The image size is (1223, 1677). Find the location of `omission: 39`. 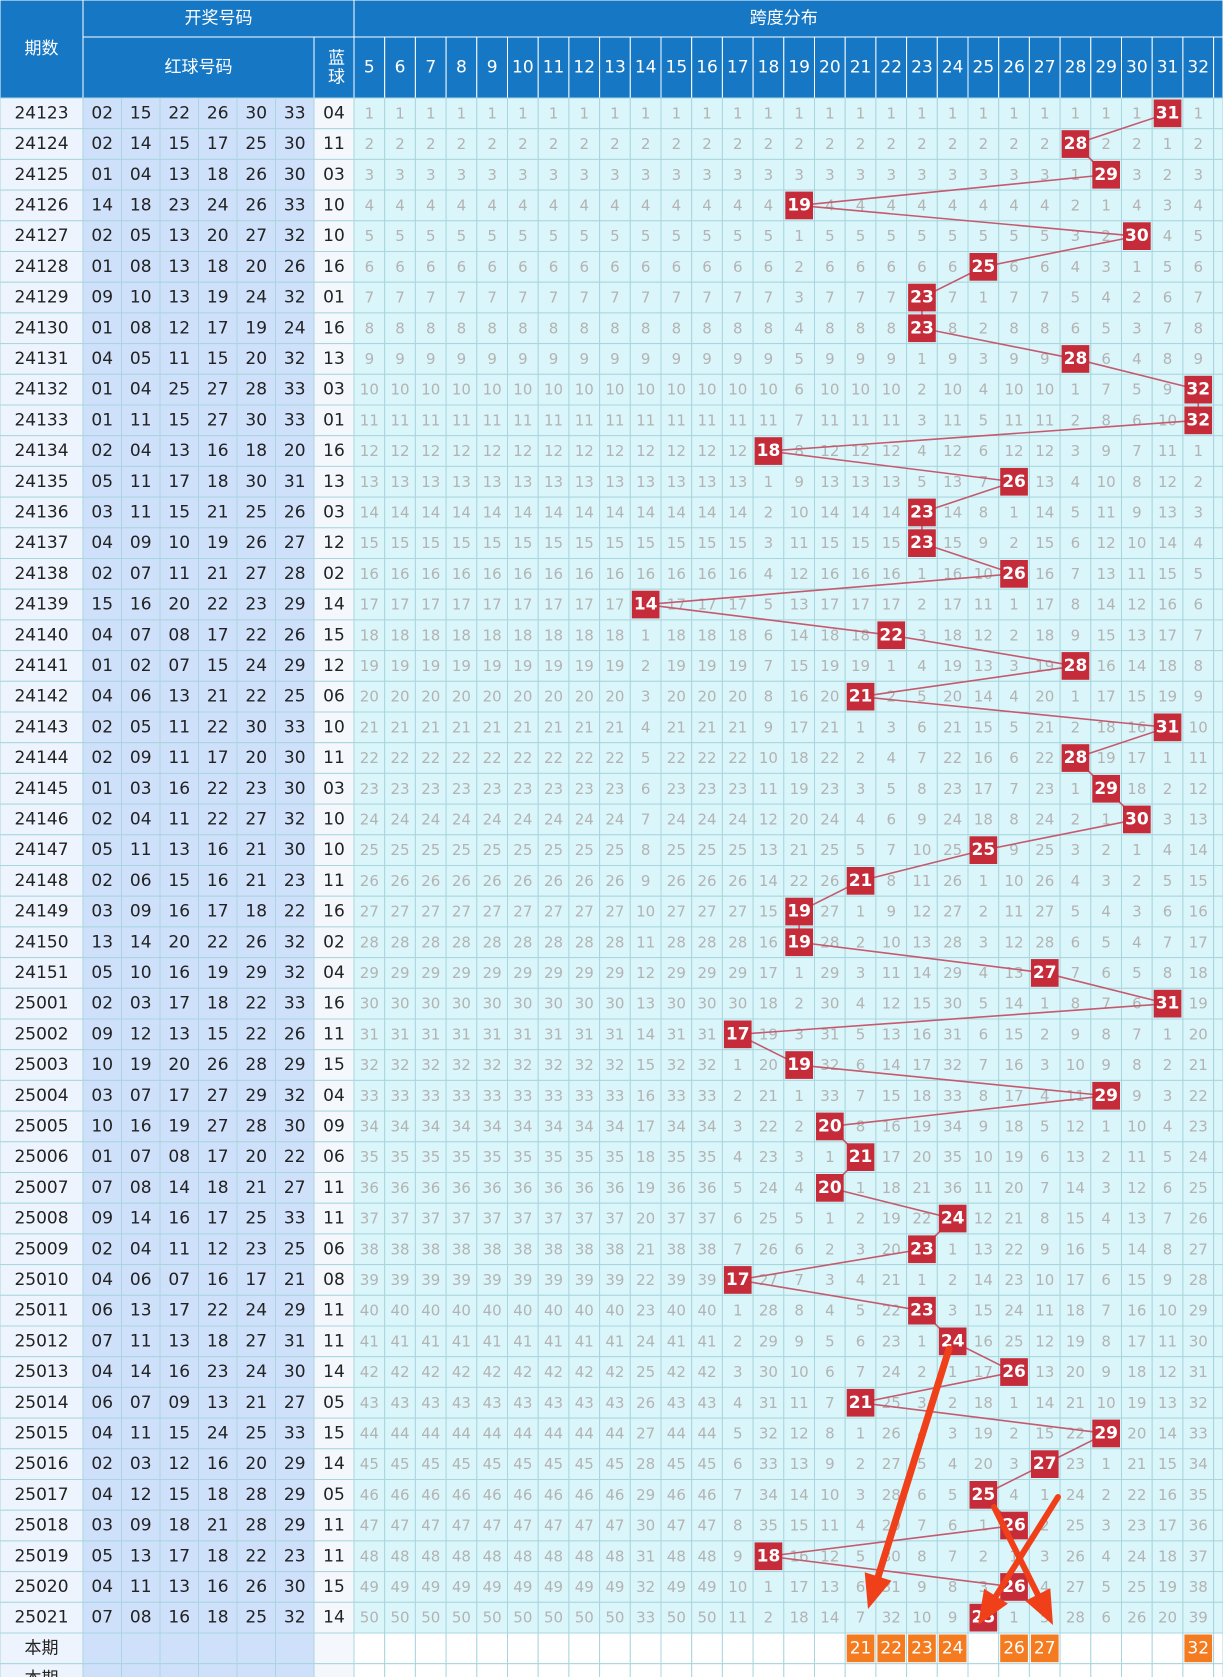

omission: 39 is located at coordinates (1198, 1618).